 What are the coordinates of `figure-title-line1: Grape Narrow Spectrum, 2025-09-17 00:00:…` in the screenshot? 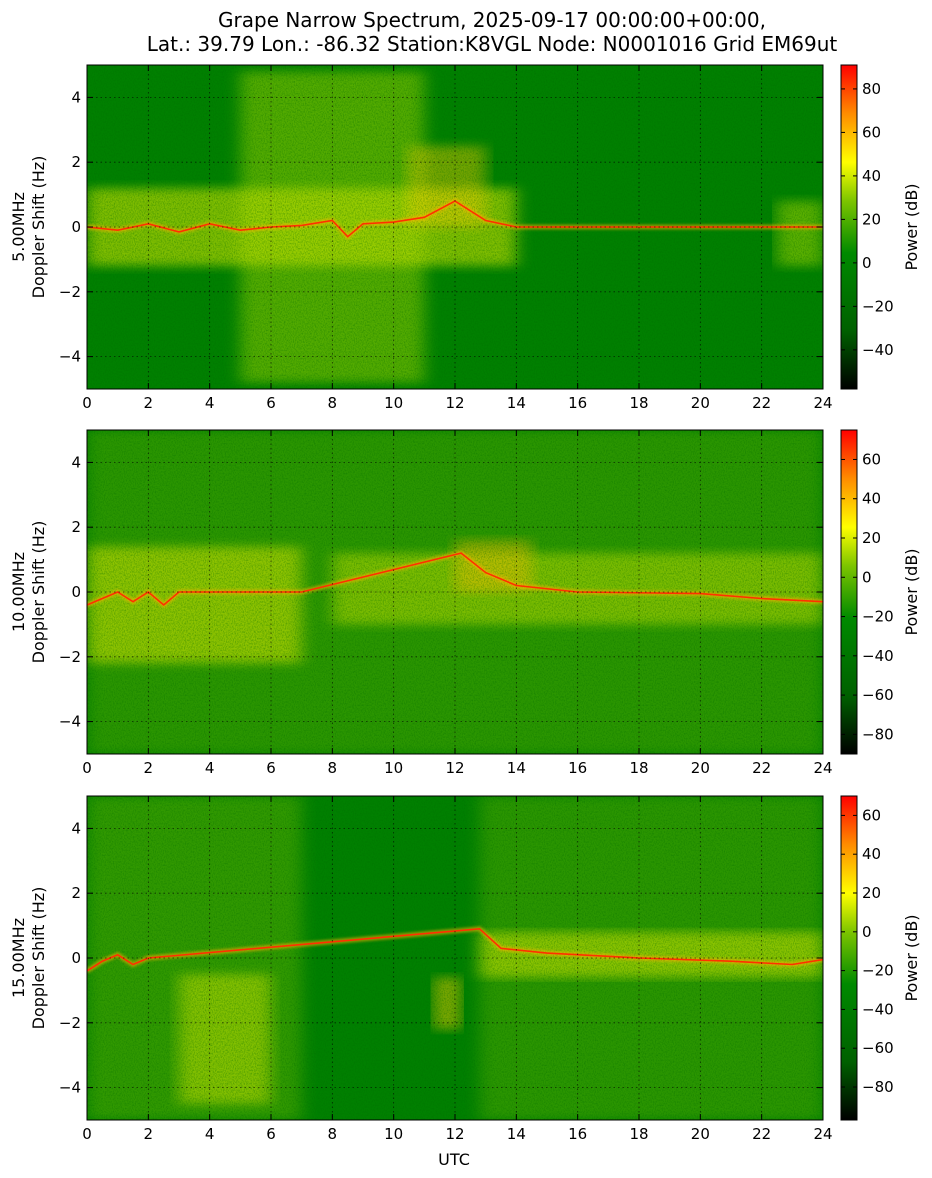 It's located at (492, 20).